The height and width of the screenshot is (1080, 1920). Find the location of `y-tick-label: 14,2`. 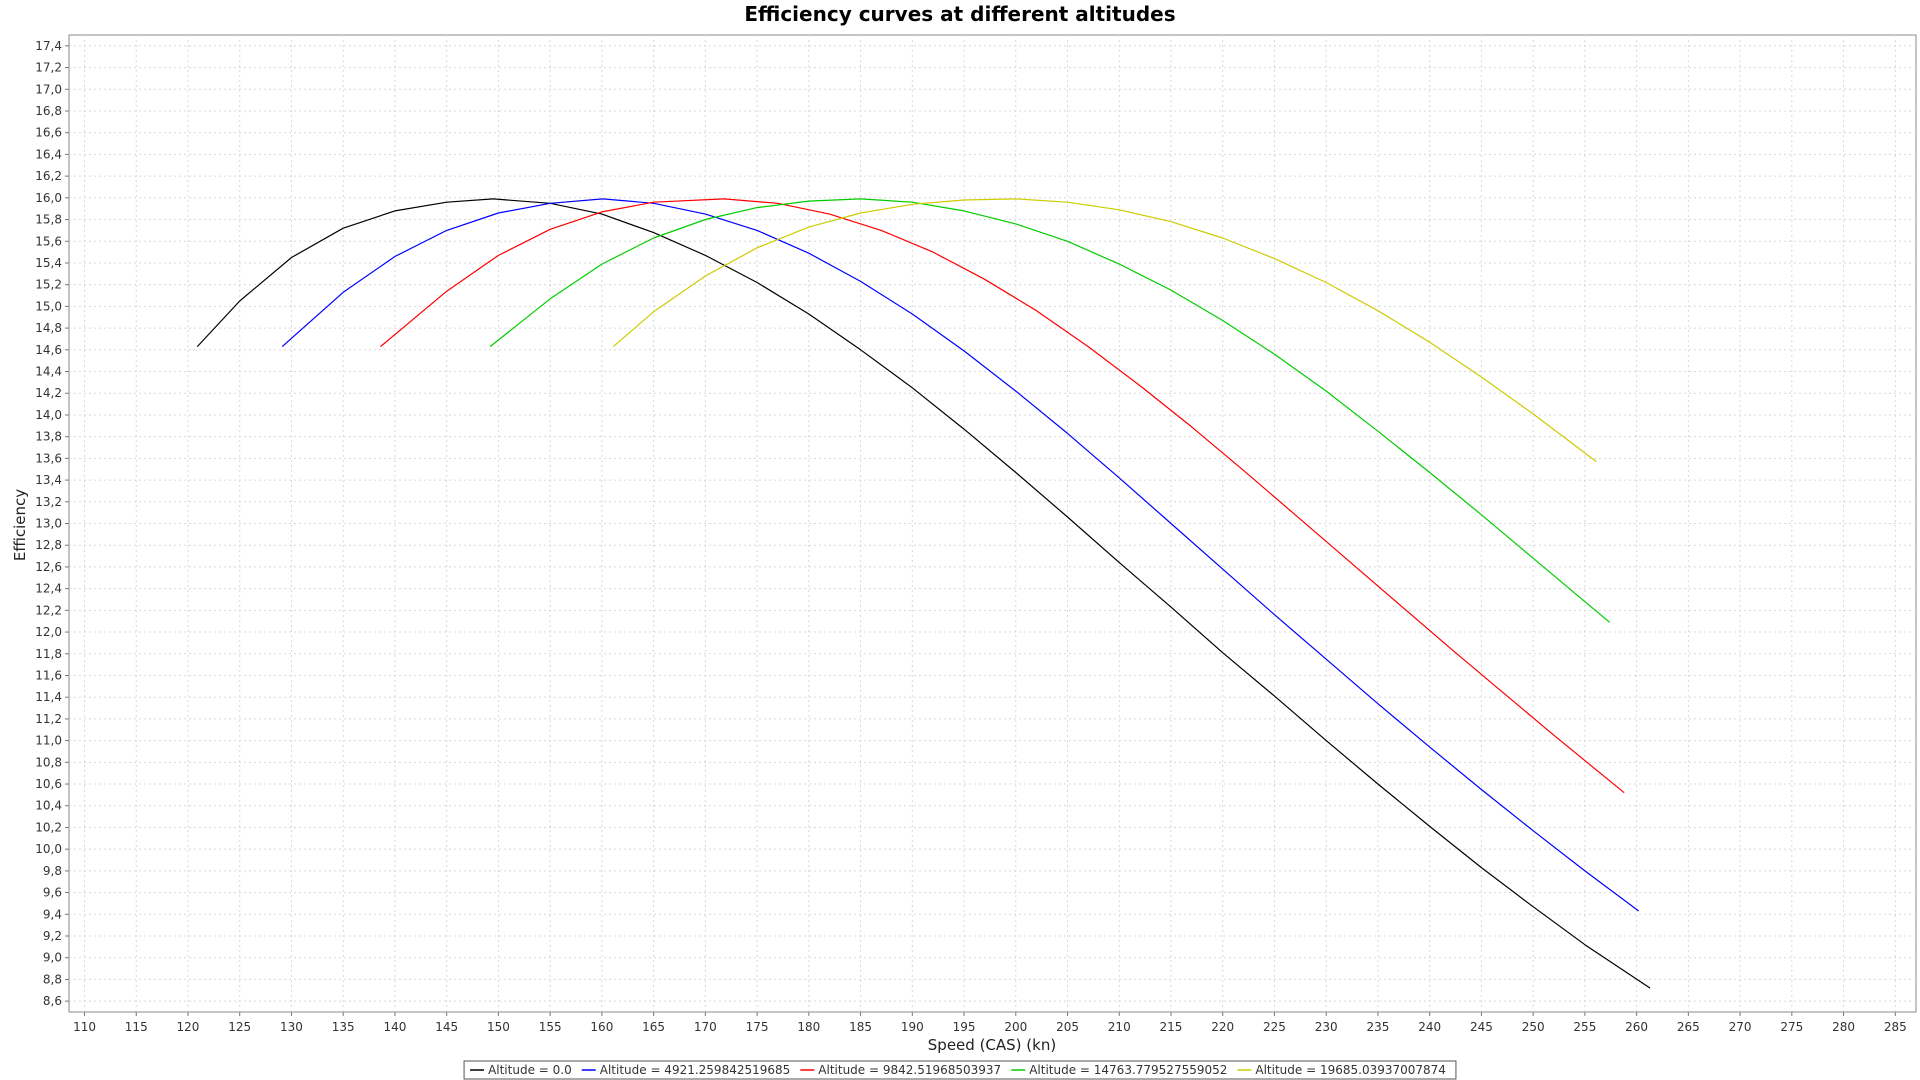

y-tick-label: 14,2 is located at coordinates (48, 393).